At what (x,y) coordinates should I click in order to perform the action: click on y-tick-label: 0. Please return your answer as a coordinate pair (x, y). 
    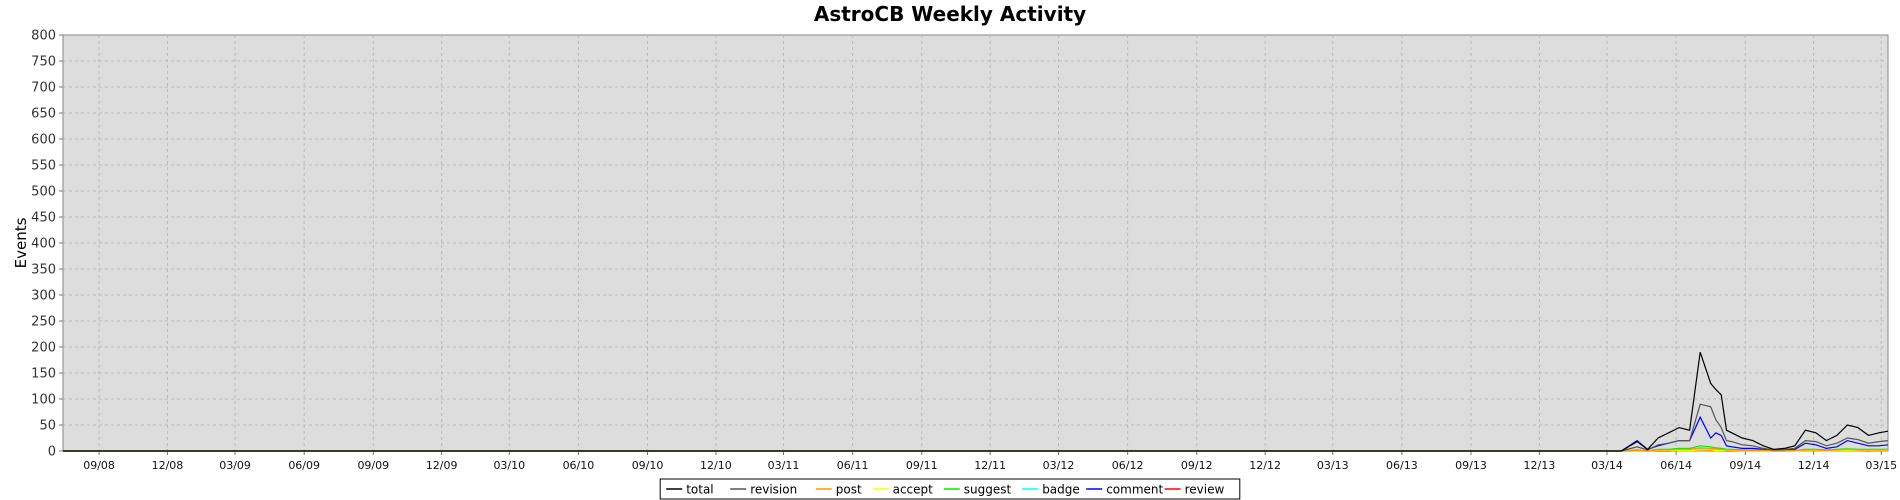
    Looking at the image, I should click on (52, 452).